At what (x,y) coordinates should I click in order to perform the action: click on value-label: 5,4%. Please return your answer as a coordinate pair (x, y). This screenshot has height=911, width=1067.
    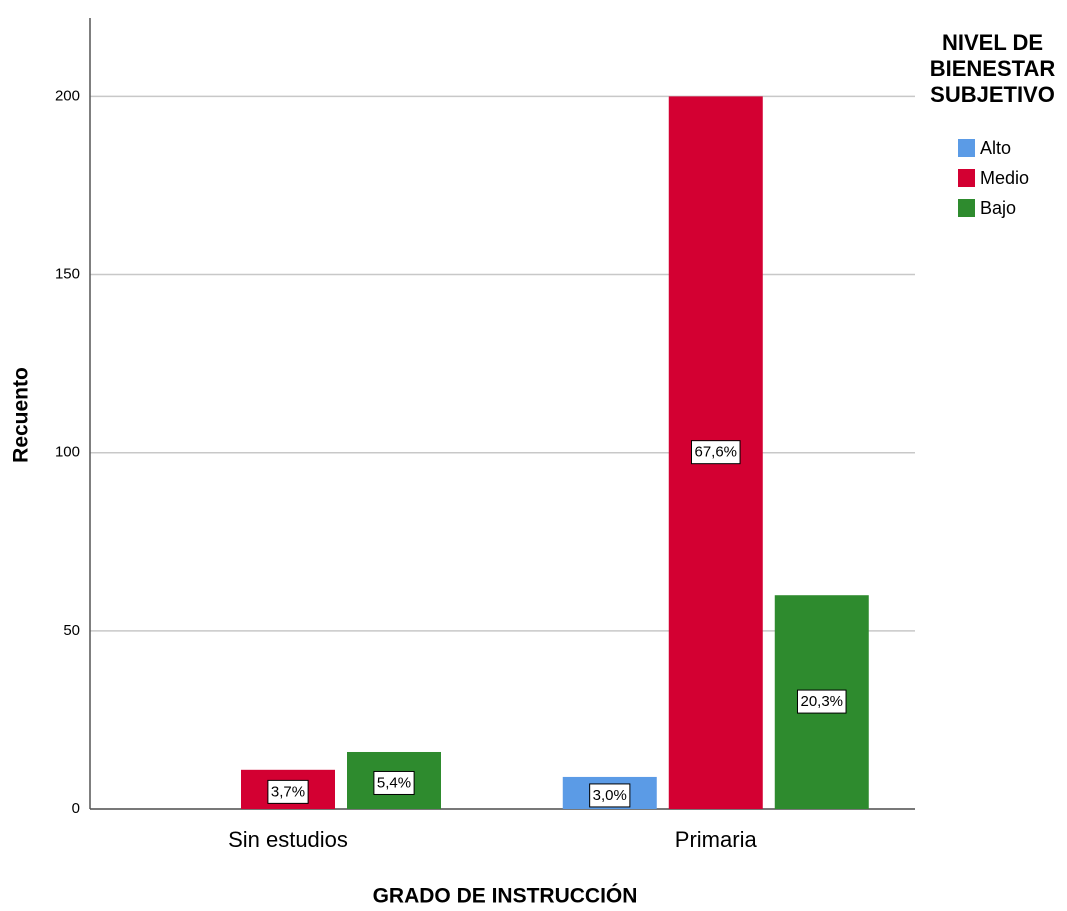
    Looking at the image, I should click on (394, 782).